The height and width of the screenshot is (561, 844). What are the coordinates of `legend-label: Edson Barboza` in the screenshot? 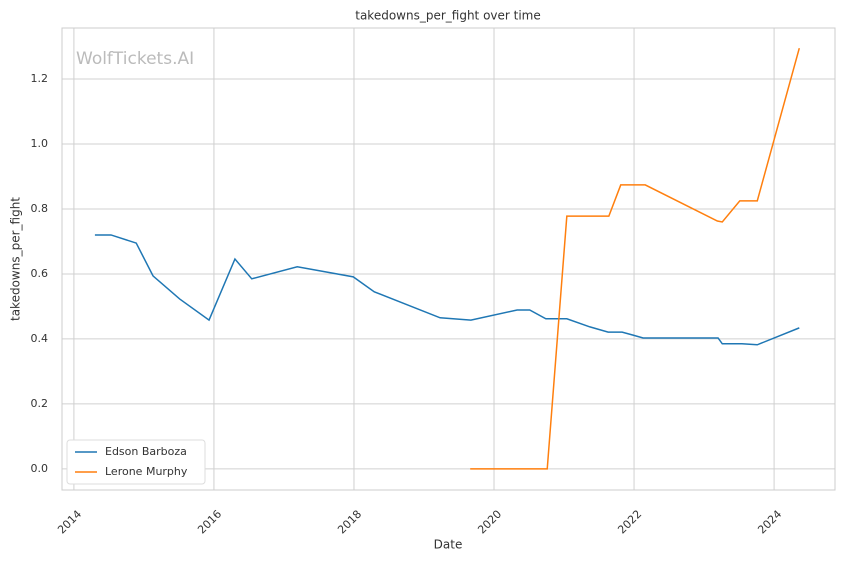 It's located at (146, 451).